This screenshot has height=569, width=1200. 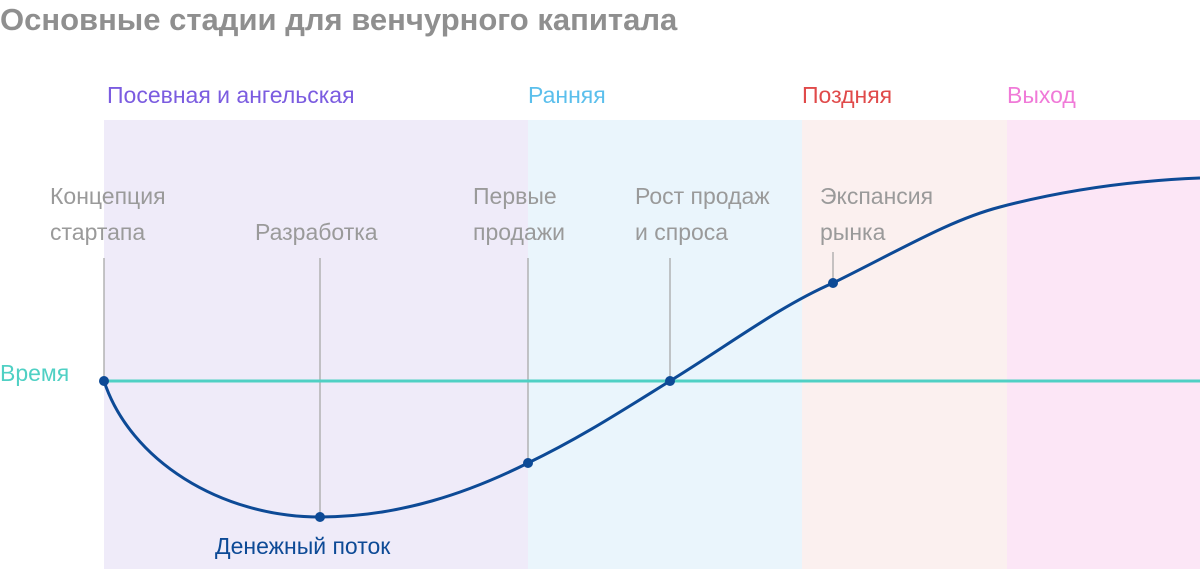 What do you see at coordinates (876, 196) in the screenshot?
I see `milestone-label: Экспансия` at bounding box center [876, 196].